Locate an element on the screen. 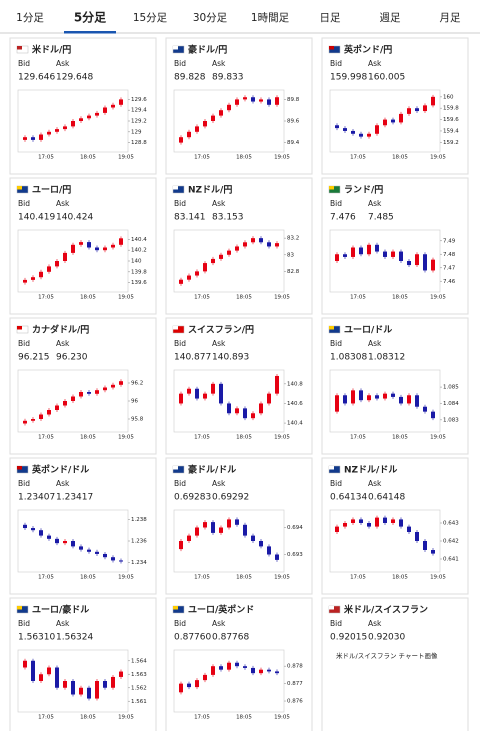 Image resolution: width=480 pixels, height=731 pixels. y-tick-label: 140 is located at coordinates (136, 262).